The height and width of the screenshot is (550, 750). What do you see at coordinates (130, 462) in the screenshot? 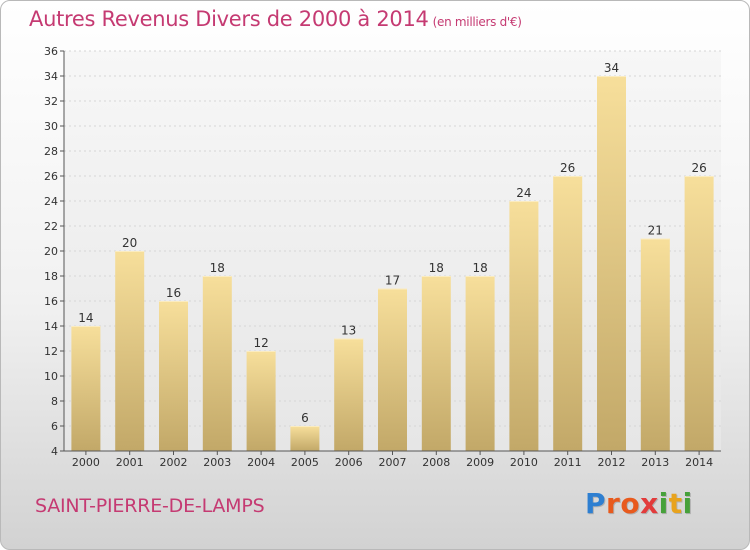
I see `x-tick-label: 2001` at bounding box center [130, 462].